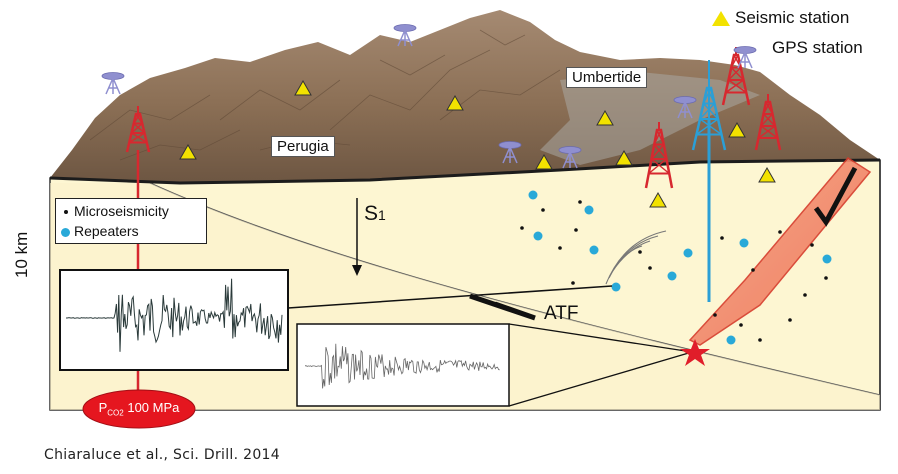 This screenshot has width=898, height=474. I want to click on surface-line, so click(465, 171).